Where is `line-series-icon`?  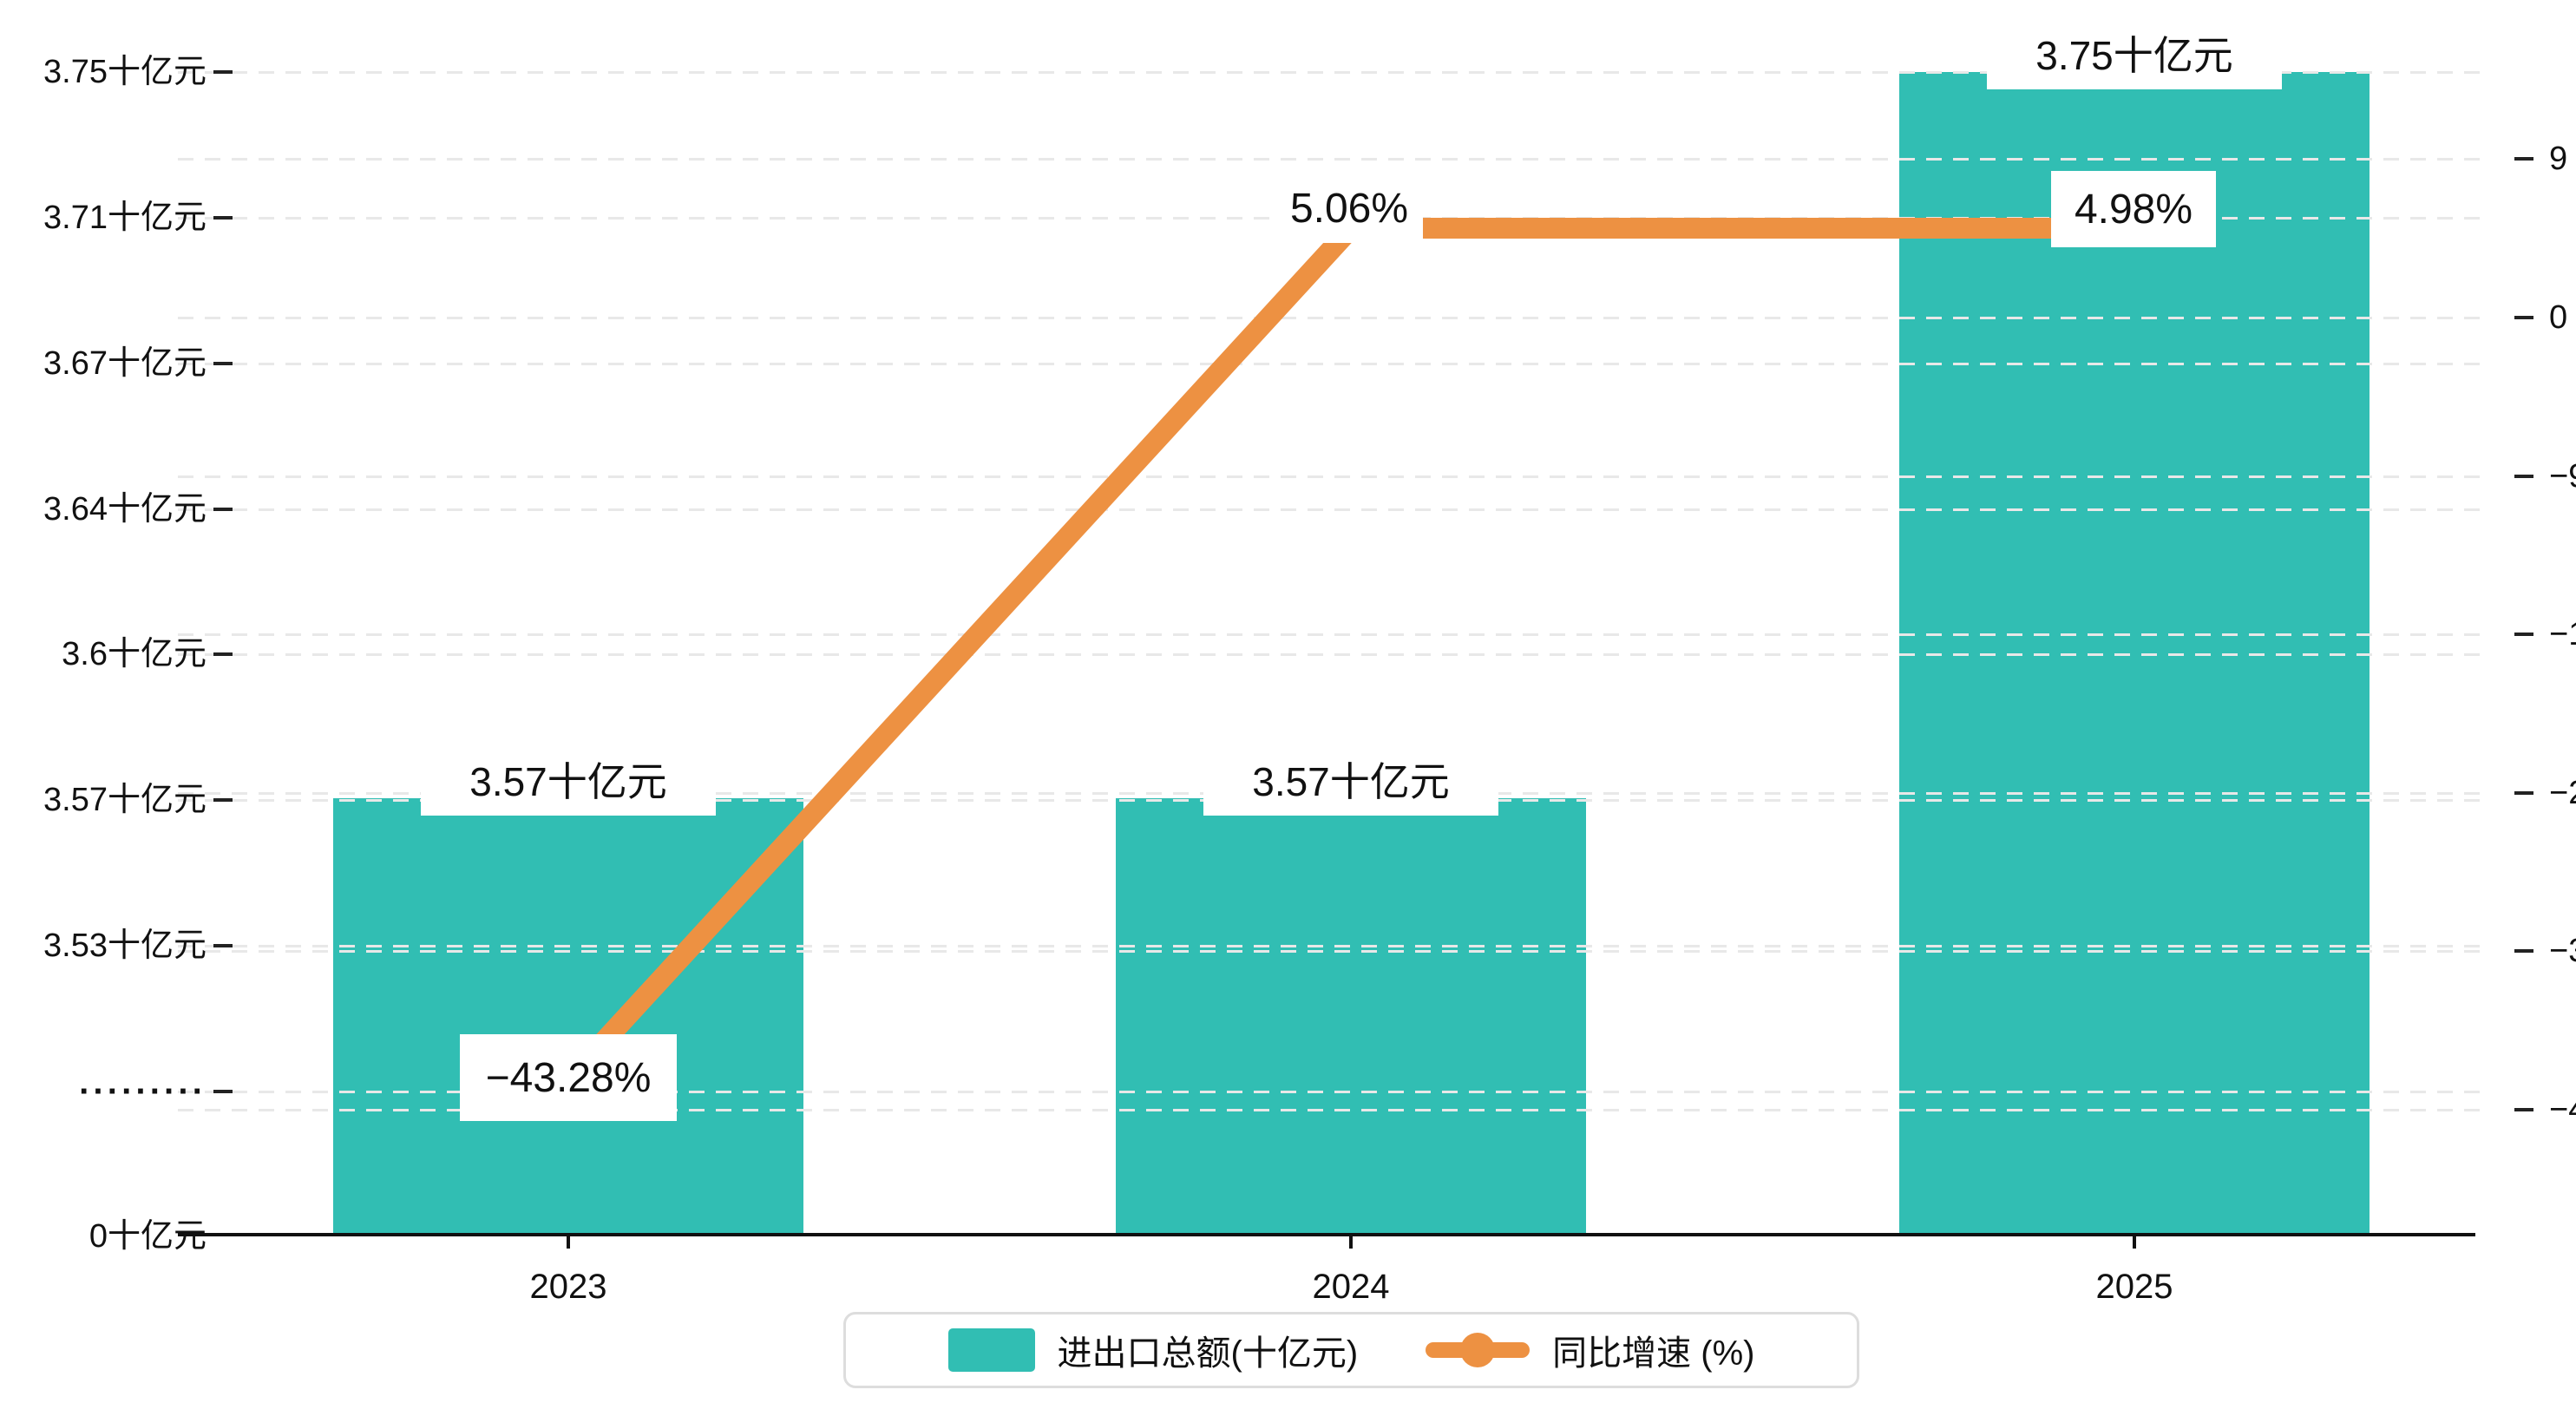 line-series-icon is located at coordinates (1478, 1350).